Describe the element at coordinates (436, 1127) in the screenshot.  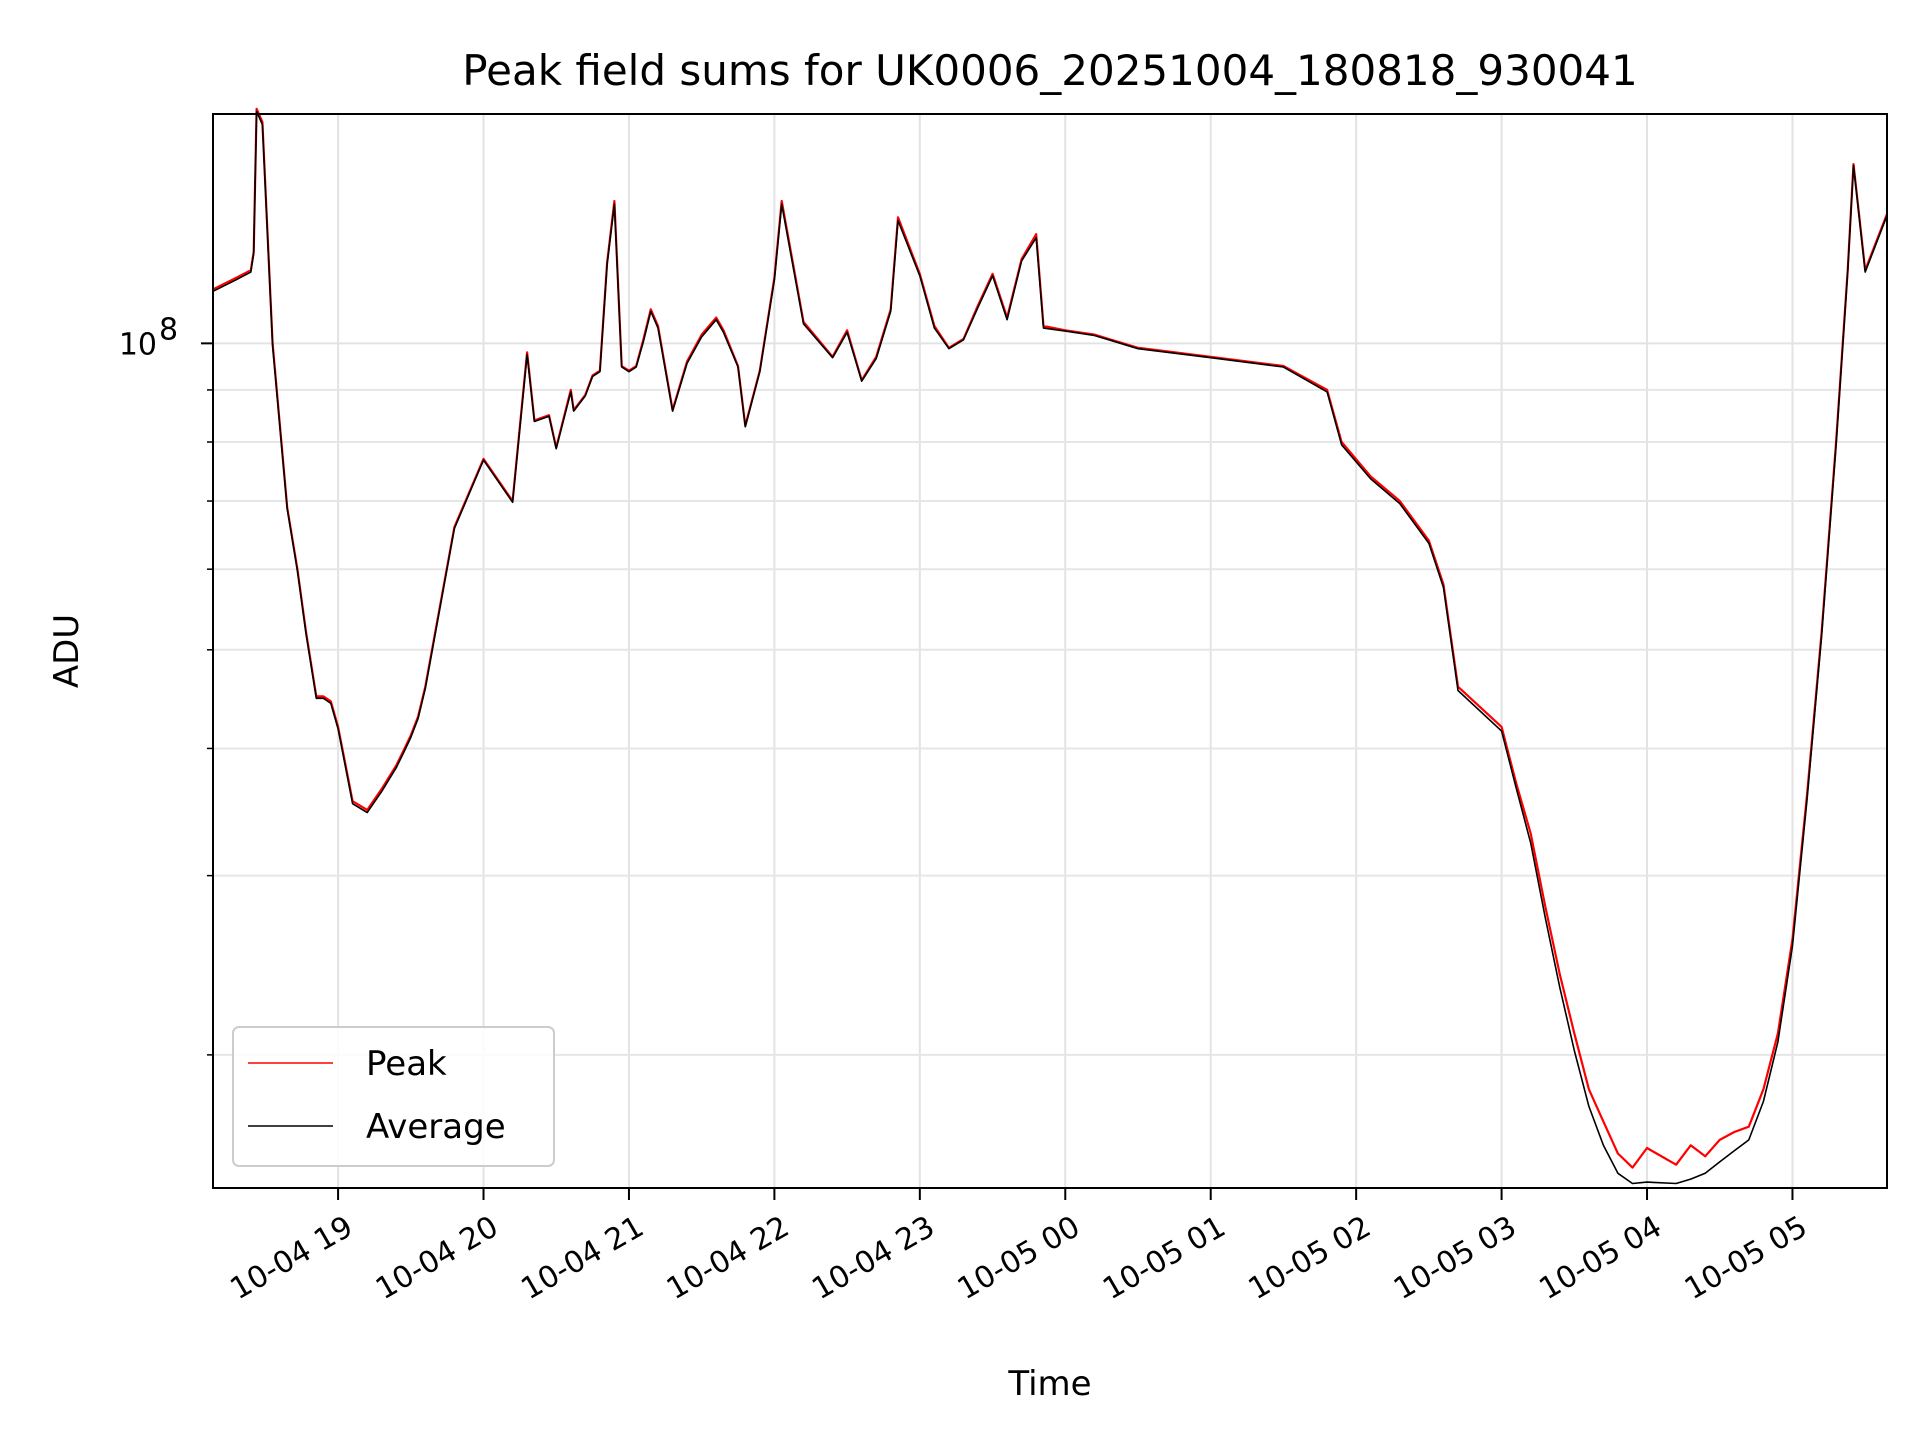
I see `legend-label-average: Average` at that location.